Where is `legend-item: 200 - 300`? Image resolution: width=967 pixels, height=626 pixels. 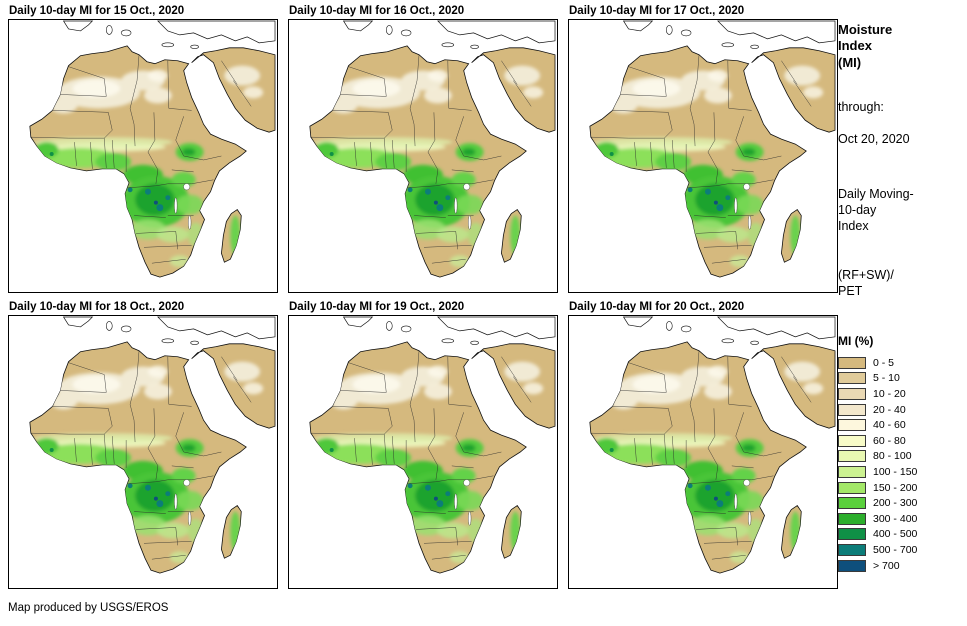
legend-item: 200 - 300 is located at coordinates (901, 503).